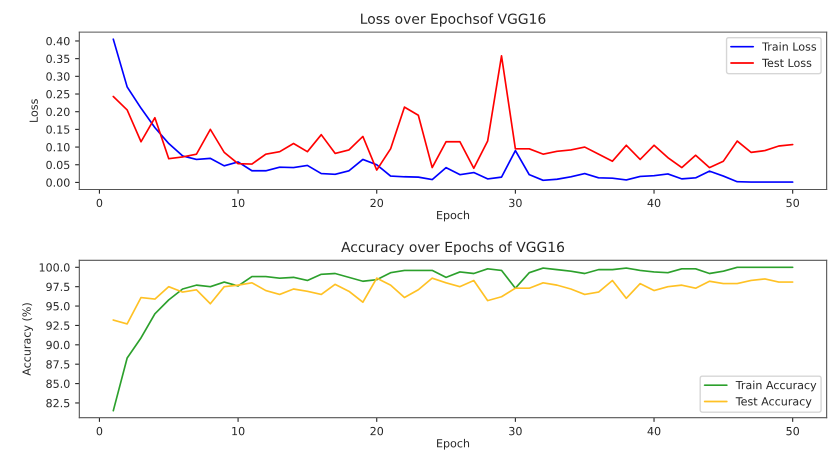  What do you see at coordinates (774, 402) in the screenshot?
I see `legend-label: Test Accuracy` at bounding box center [774, 402].